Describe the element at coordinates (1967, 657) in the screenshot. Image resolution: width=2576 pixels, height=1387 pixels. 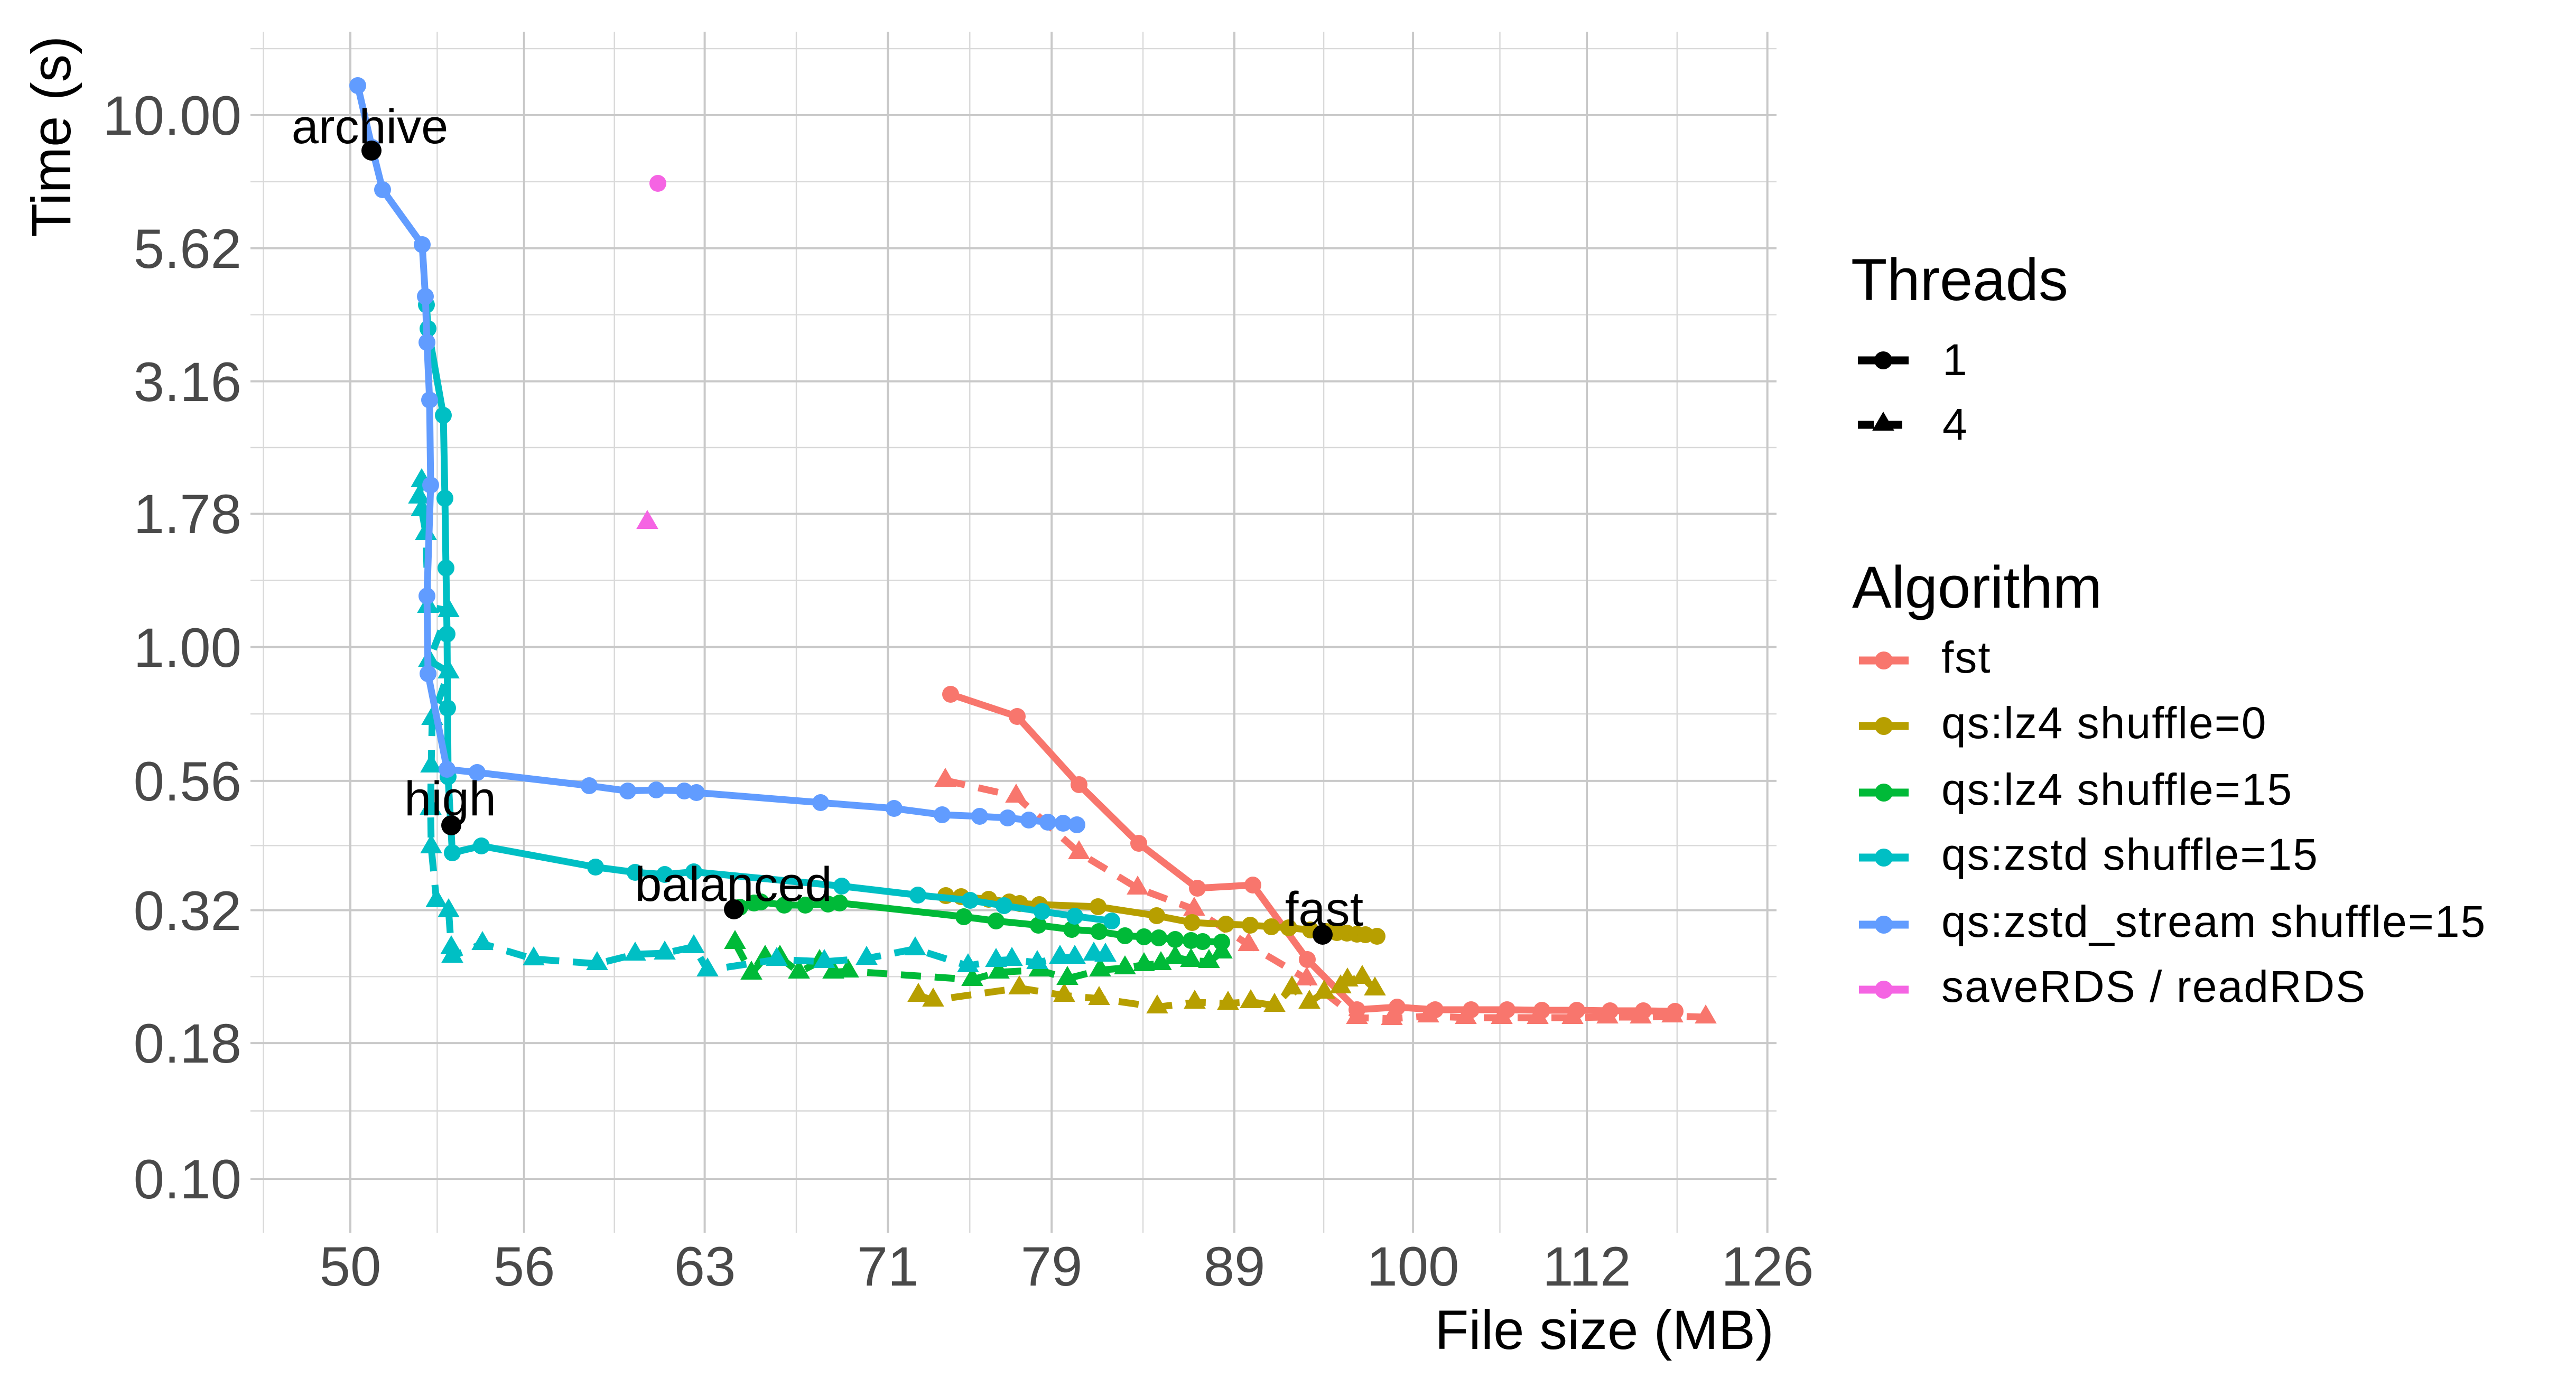
I see `svg-text: fst` at that location.